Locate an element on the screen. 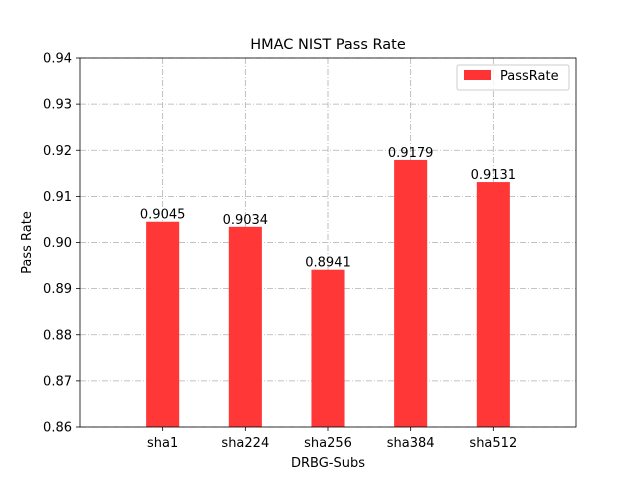 Image resolution: width=640 pixels, height=480 pixels. legend: PassRate is located at coordinates (513, 77).